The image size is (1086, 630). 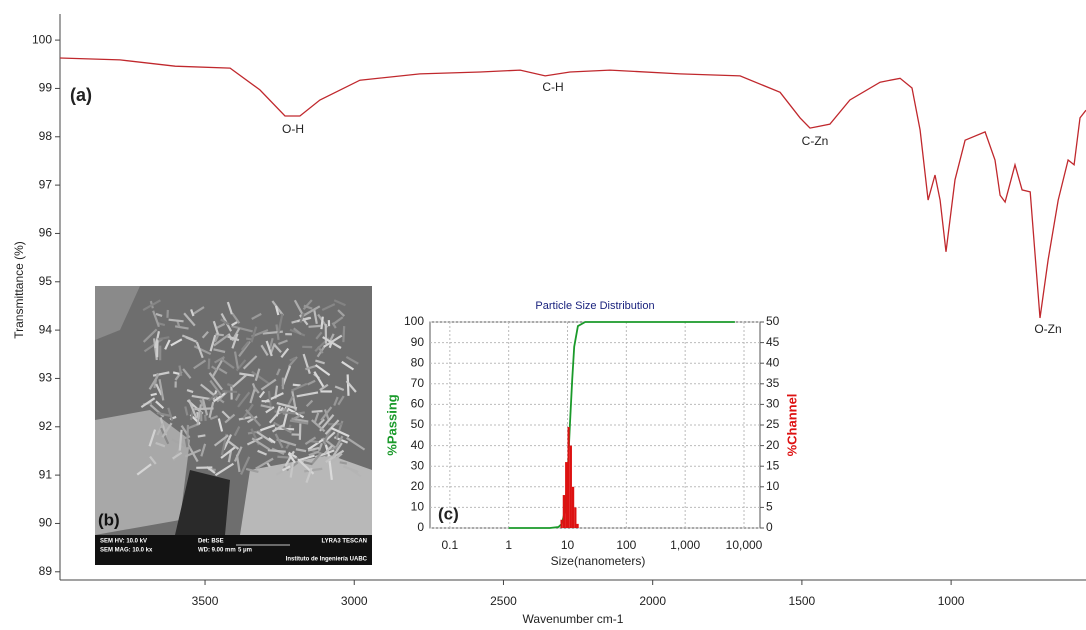 I want to click on y-tick-label: 90, so click(x=418, y=342).